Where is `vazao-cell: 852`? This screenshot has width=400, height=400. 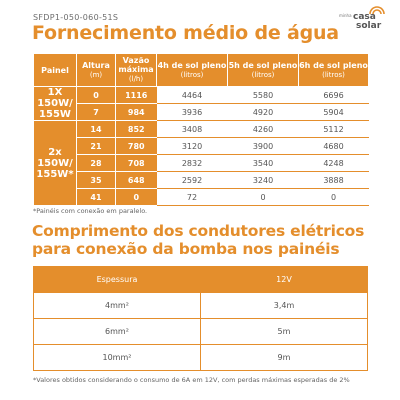
vazao-cell: 852 is located at coordinates (136, 129).